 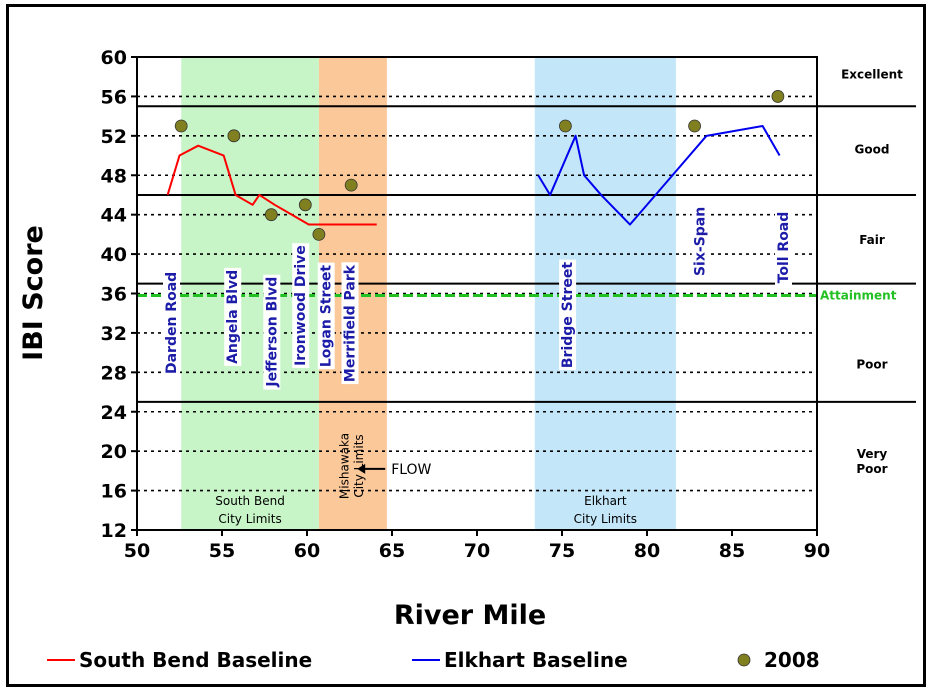 What do you see at coordinates (114, 295) in the screenshot?
I see `y-tick-label: 36` at bounding box center [114, 295].